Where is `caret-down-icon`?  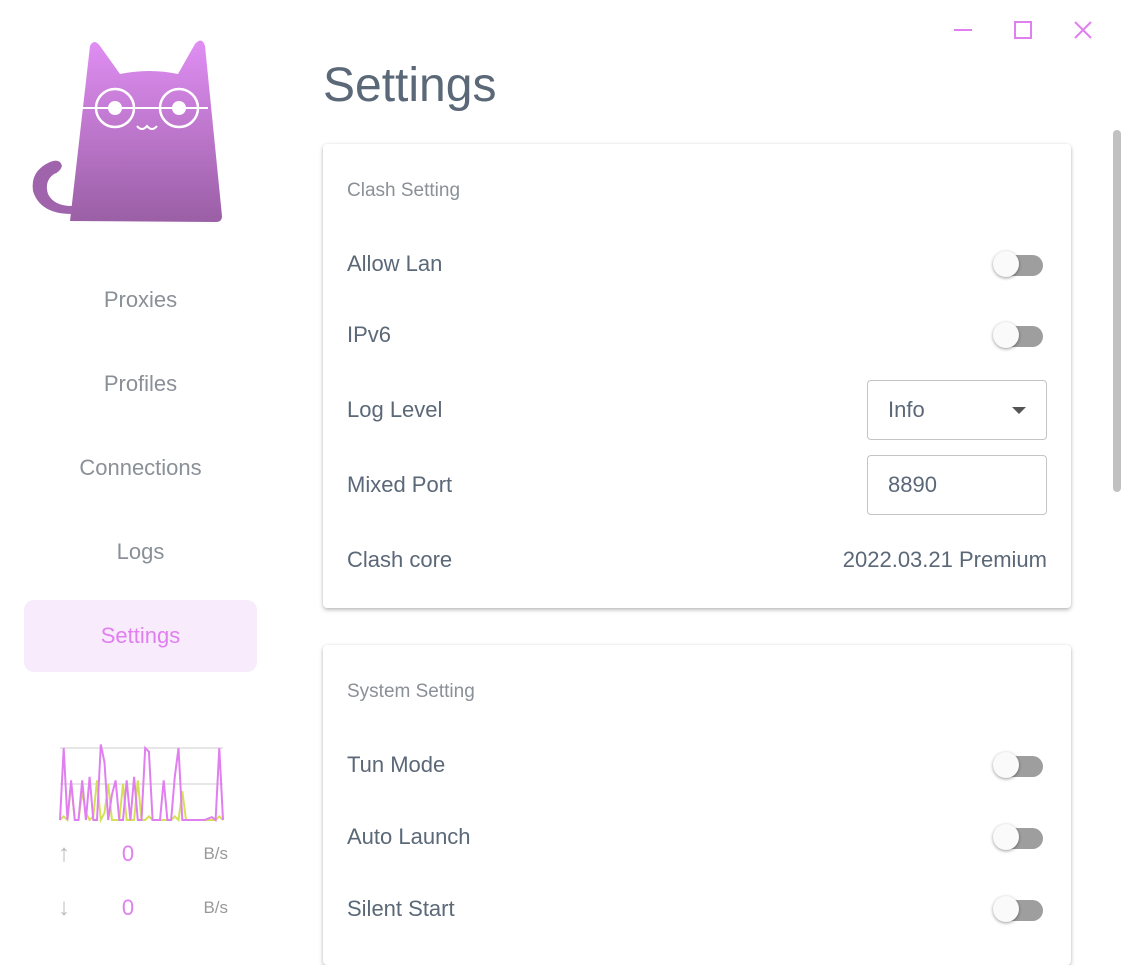 caret-down-icon is located at coordinates (1019, 410).